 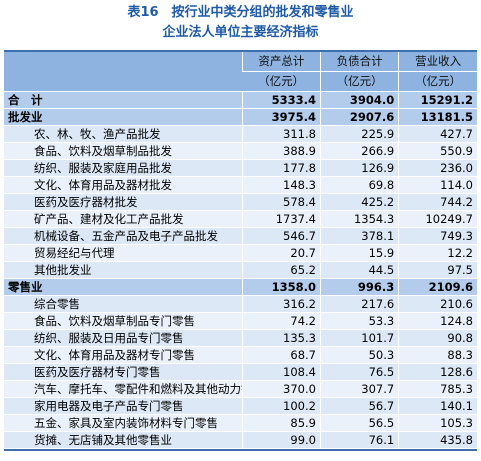 I want to click on table-row: 医药及医疗器材批发 578.4 425.2 744.2, so click(x=240, y=202).